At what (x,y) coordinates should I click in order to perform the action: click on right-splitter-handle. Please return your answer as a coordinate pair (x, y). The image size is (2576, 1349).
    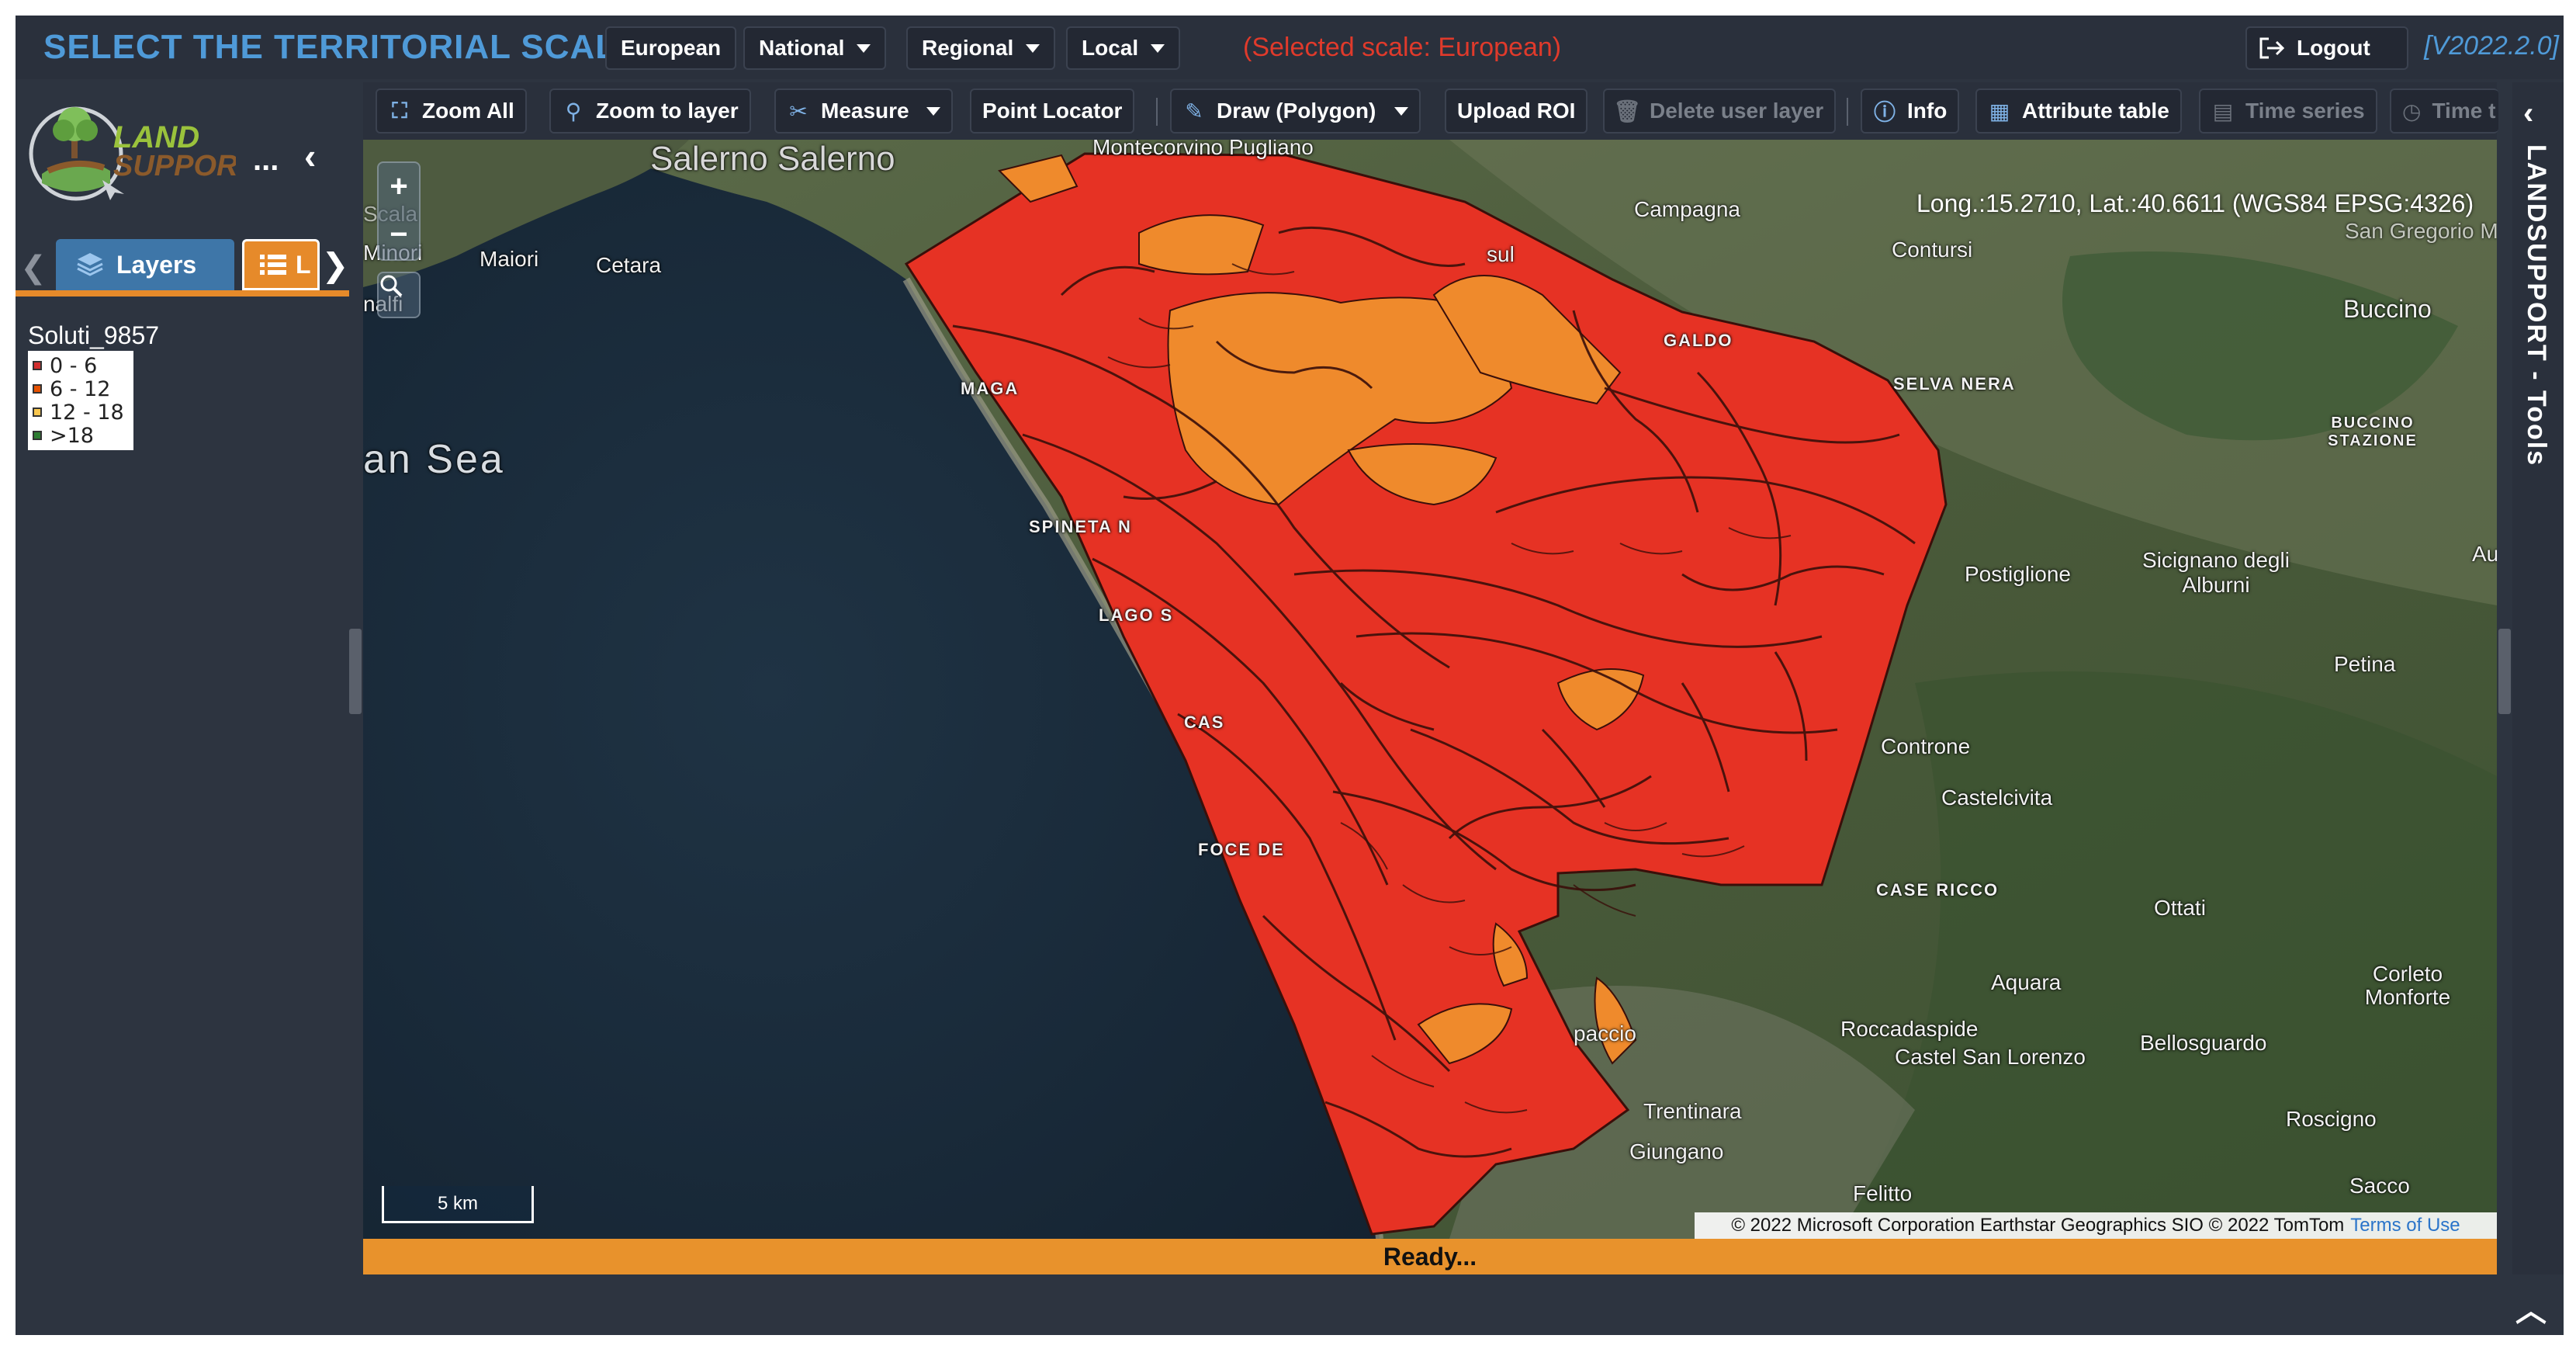
    Looking at the image, I should click on (2504, 671).